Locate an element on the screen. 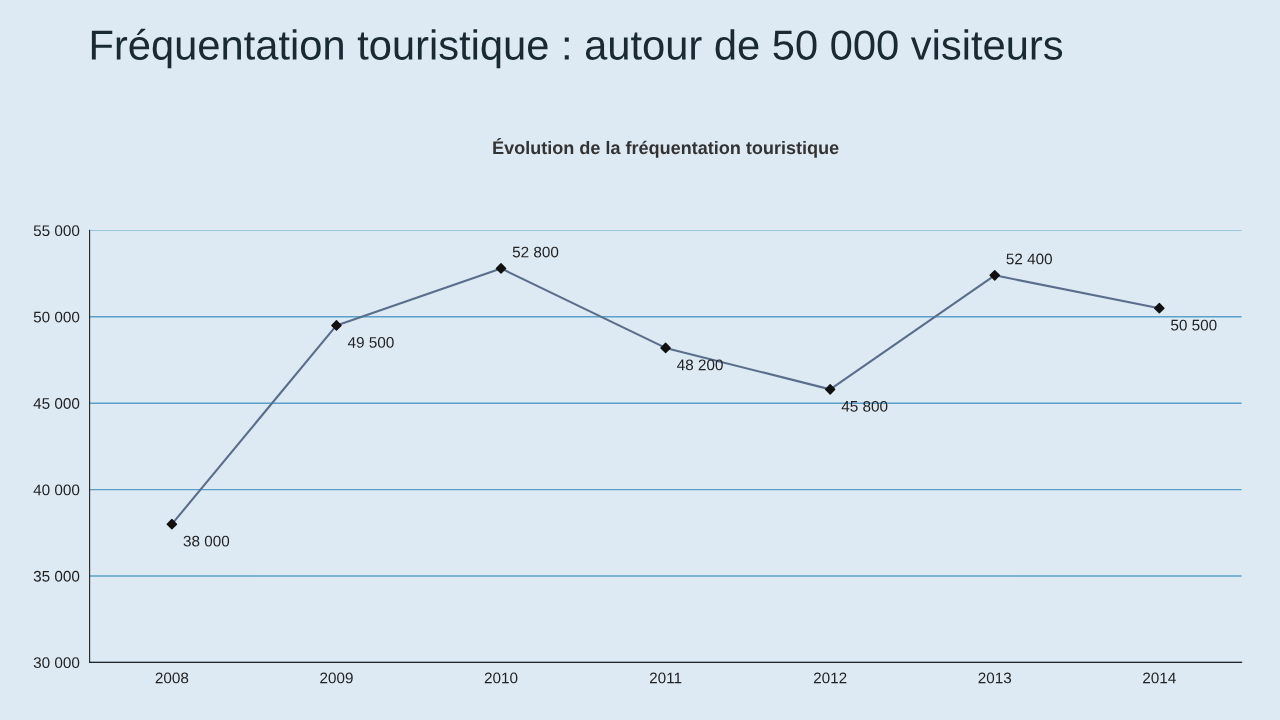 This screenshot has height=720, width=1280. chart-subtitle: Évolution de la fréquentation touristique is located at coordinates (666, 148).